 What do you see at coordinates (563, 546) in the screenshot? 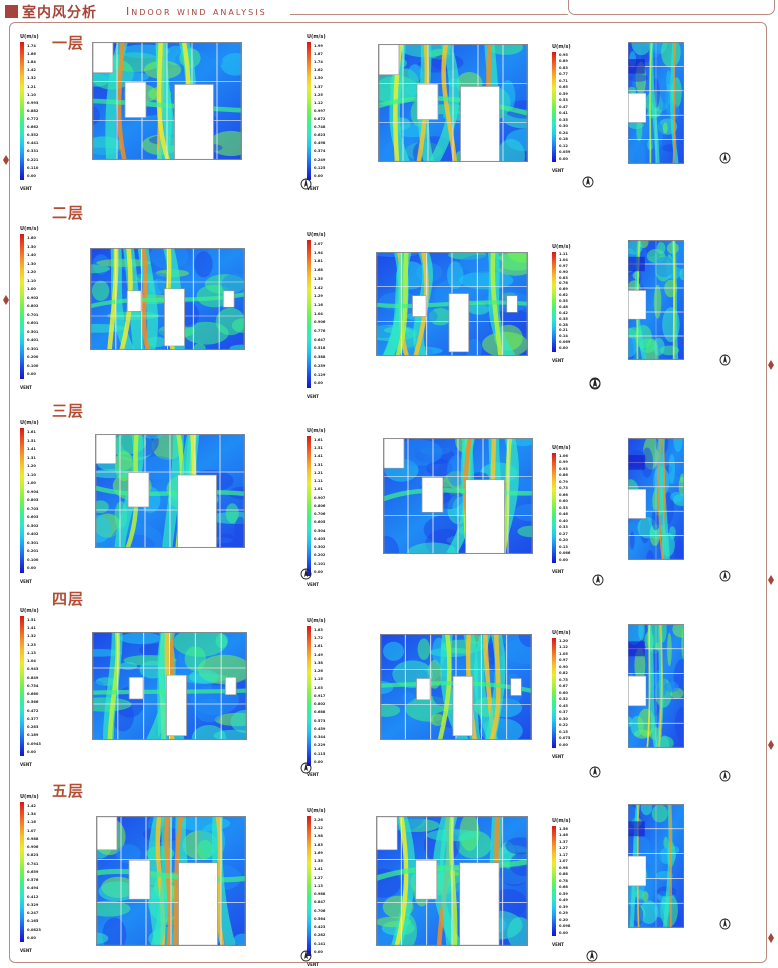
I see `legend-tick-label: 0.13` at bounding box center [563, 546].